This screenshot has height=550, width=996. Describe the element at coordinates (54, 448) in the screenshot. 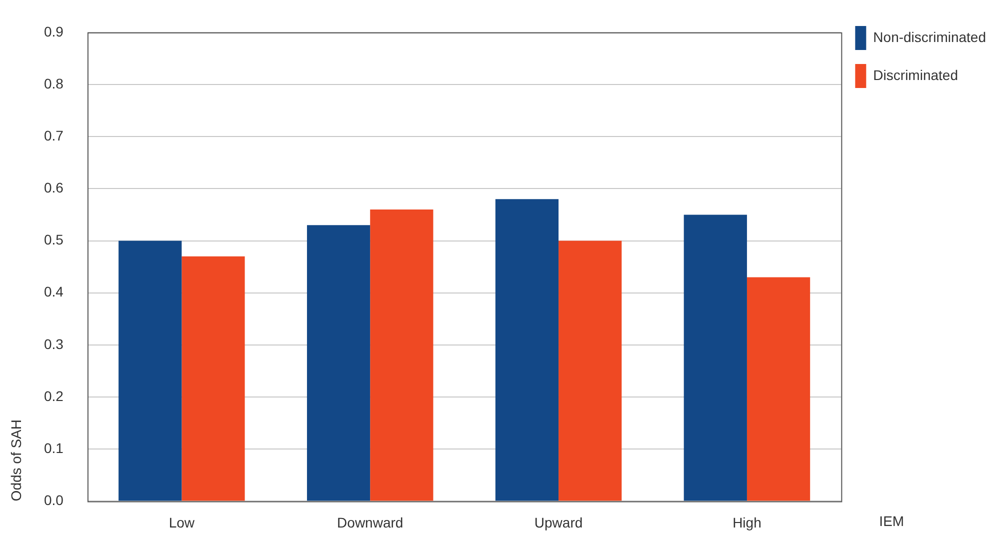

I see `y-tick-label: 0.1` at that location.